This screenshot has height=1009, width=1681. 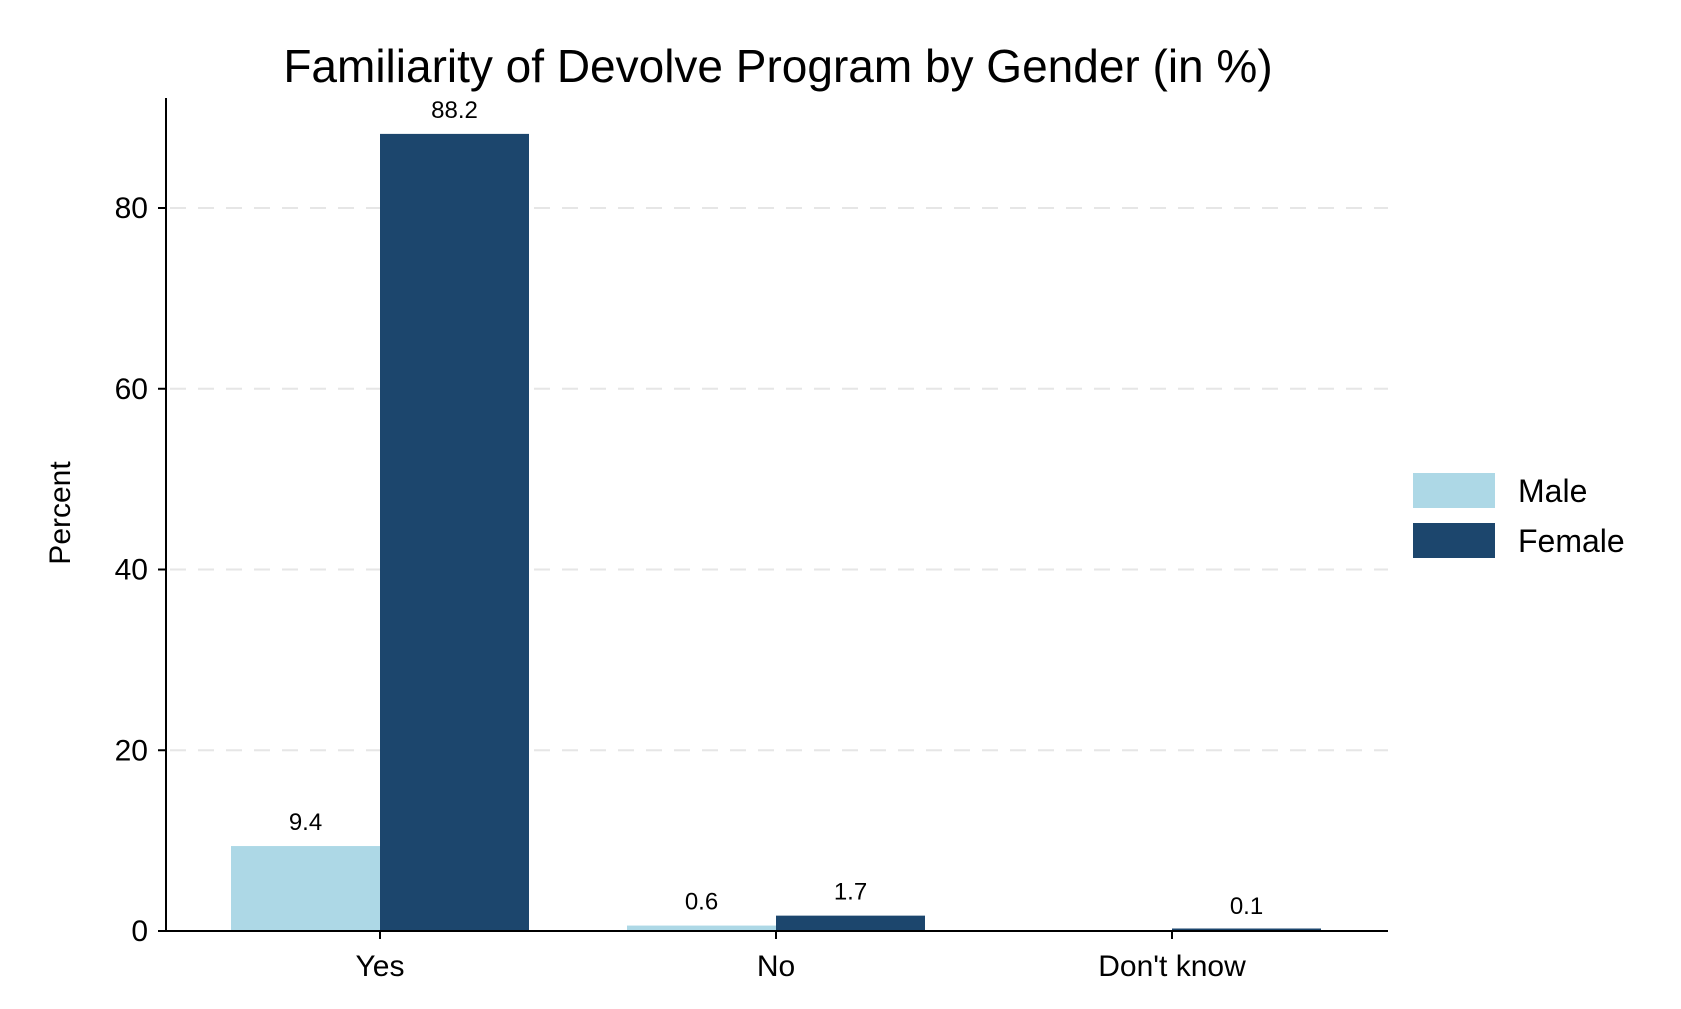 I want to click on y-tick-label: 20, so click(x=131, y=750).